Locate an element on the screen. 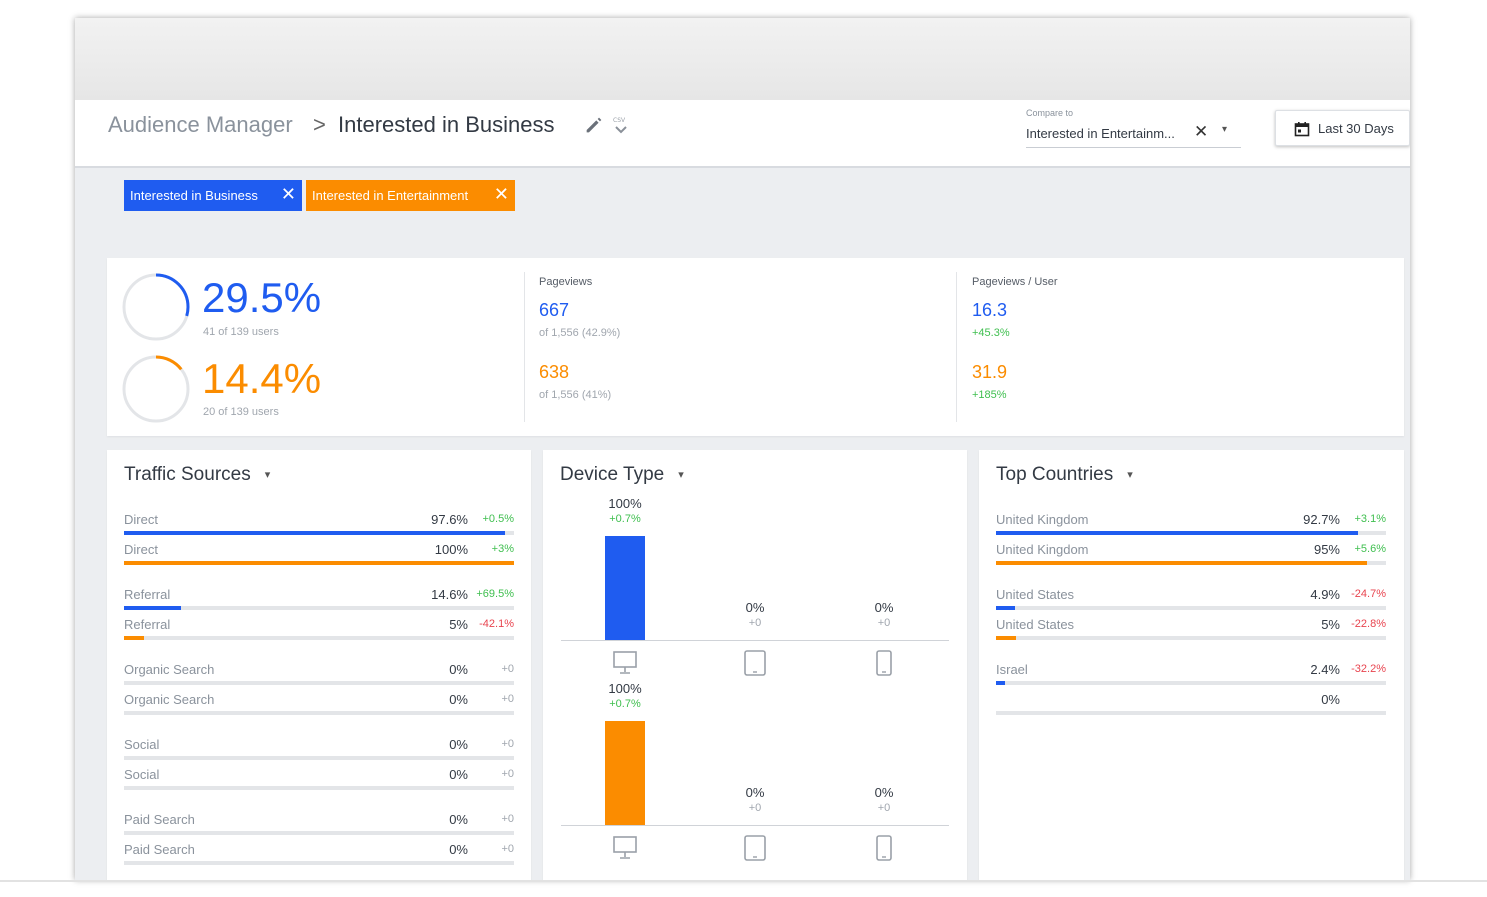 The width and height of the screenshot is (1487, 897). traffic-row: Referral 14.6% +69.5% is located at coordinates (319, 598).